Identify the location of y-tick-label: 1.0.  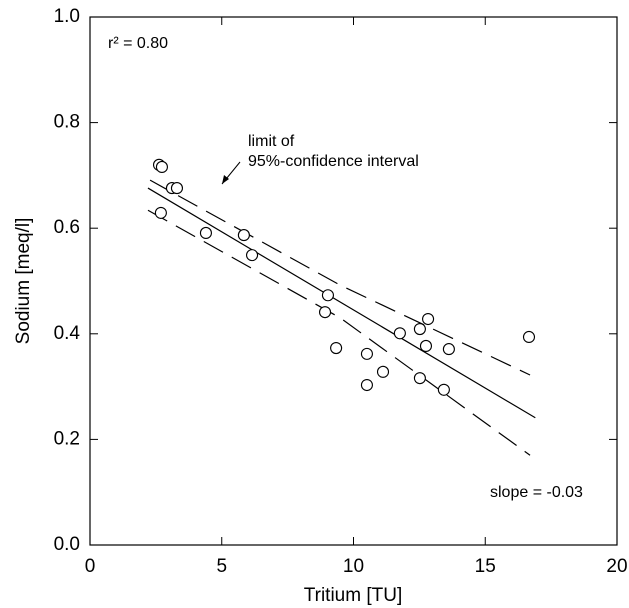
(67, 16).